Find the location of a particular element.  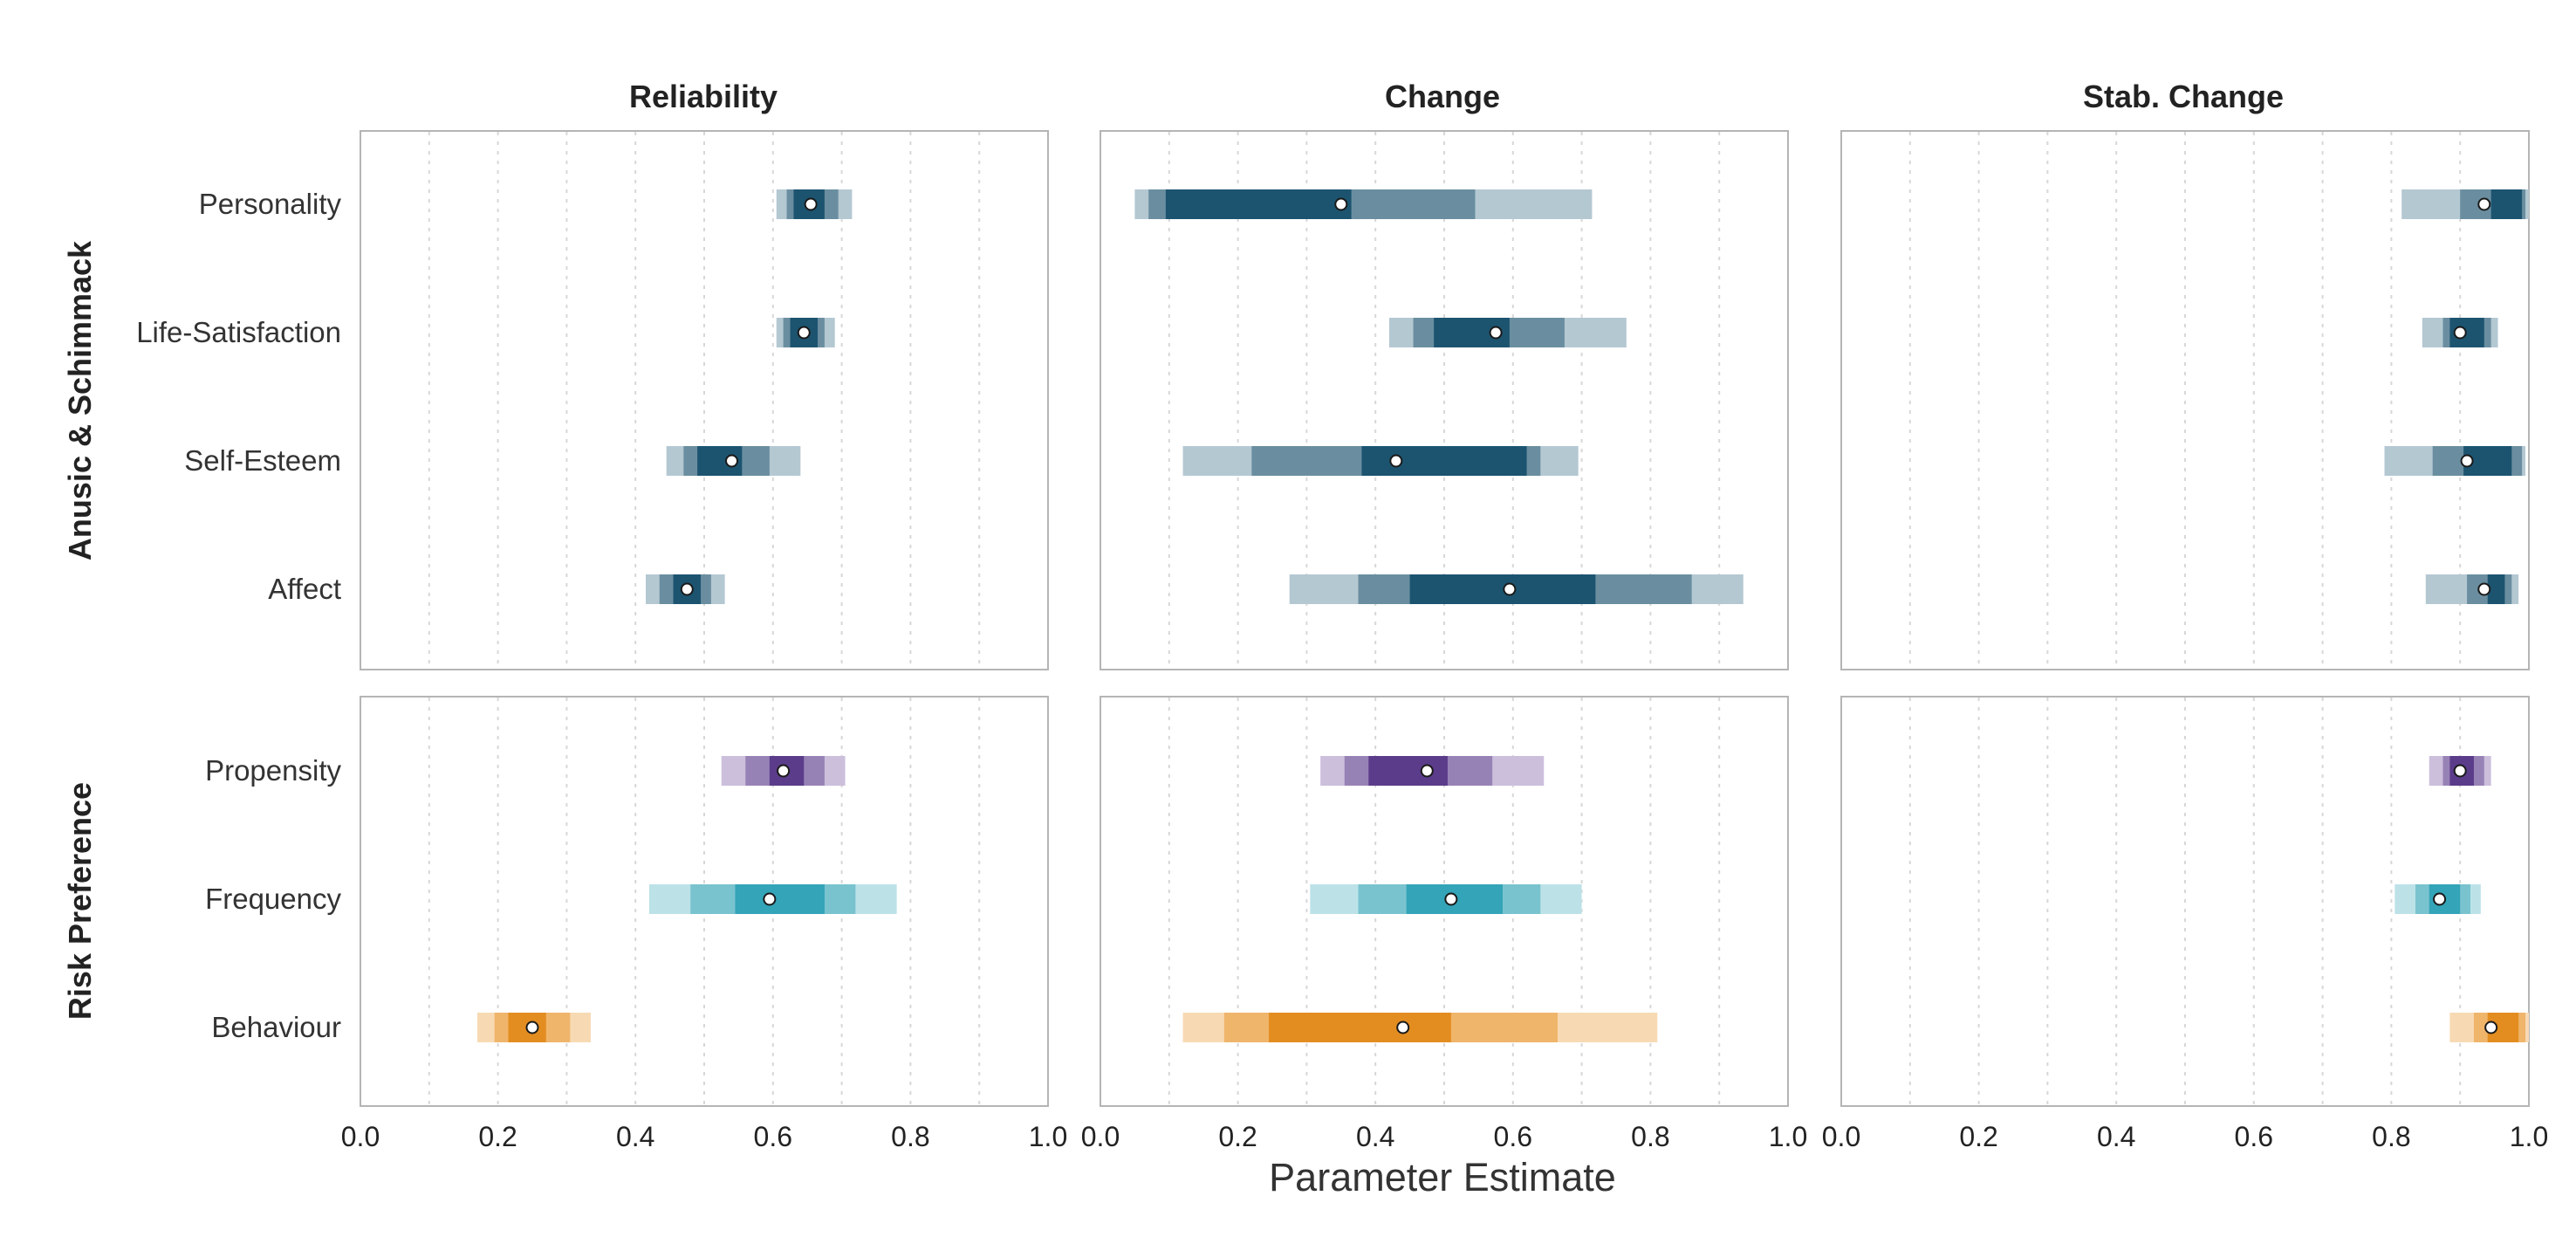

interval-behaviour-stab-change is located at coordinates (2489, 1027).